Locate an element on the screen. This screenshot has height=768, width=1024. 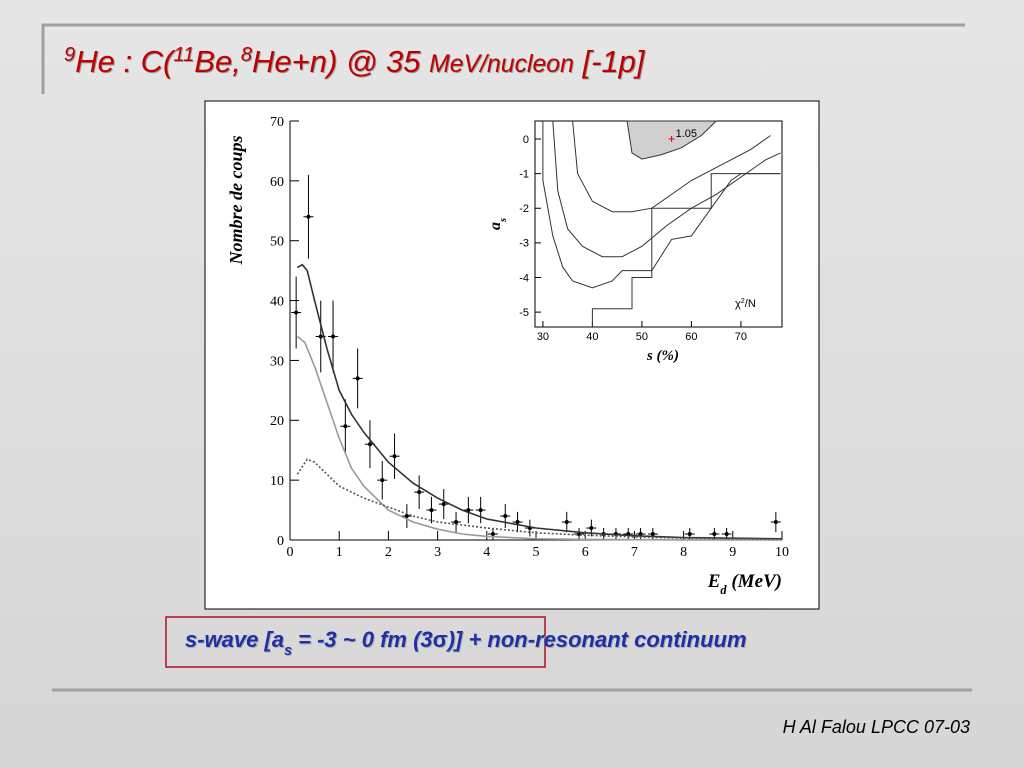
y-tick-label: 30 is located at coordinates (277, 361).